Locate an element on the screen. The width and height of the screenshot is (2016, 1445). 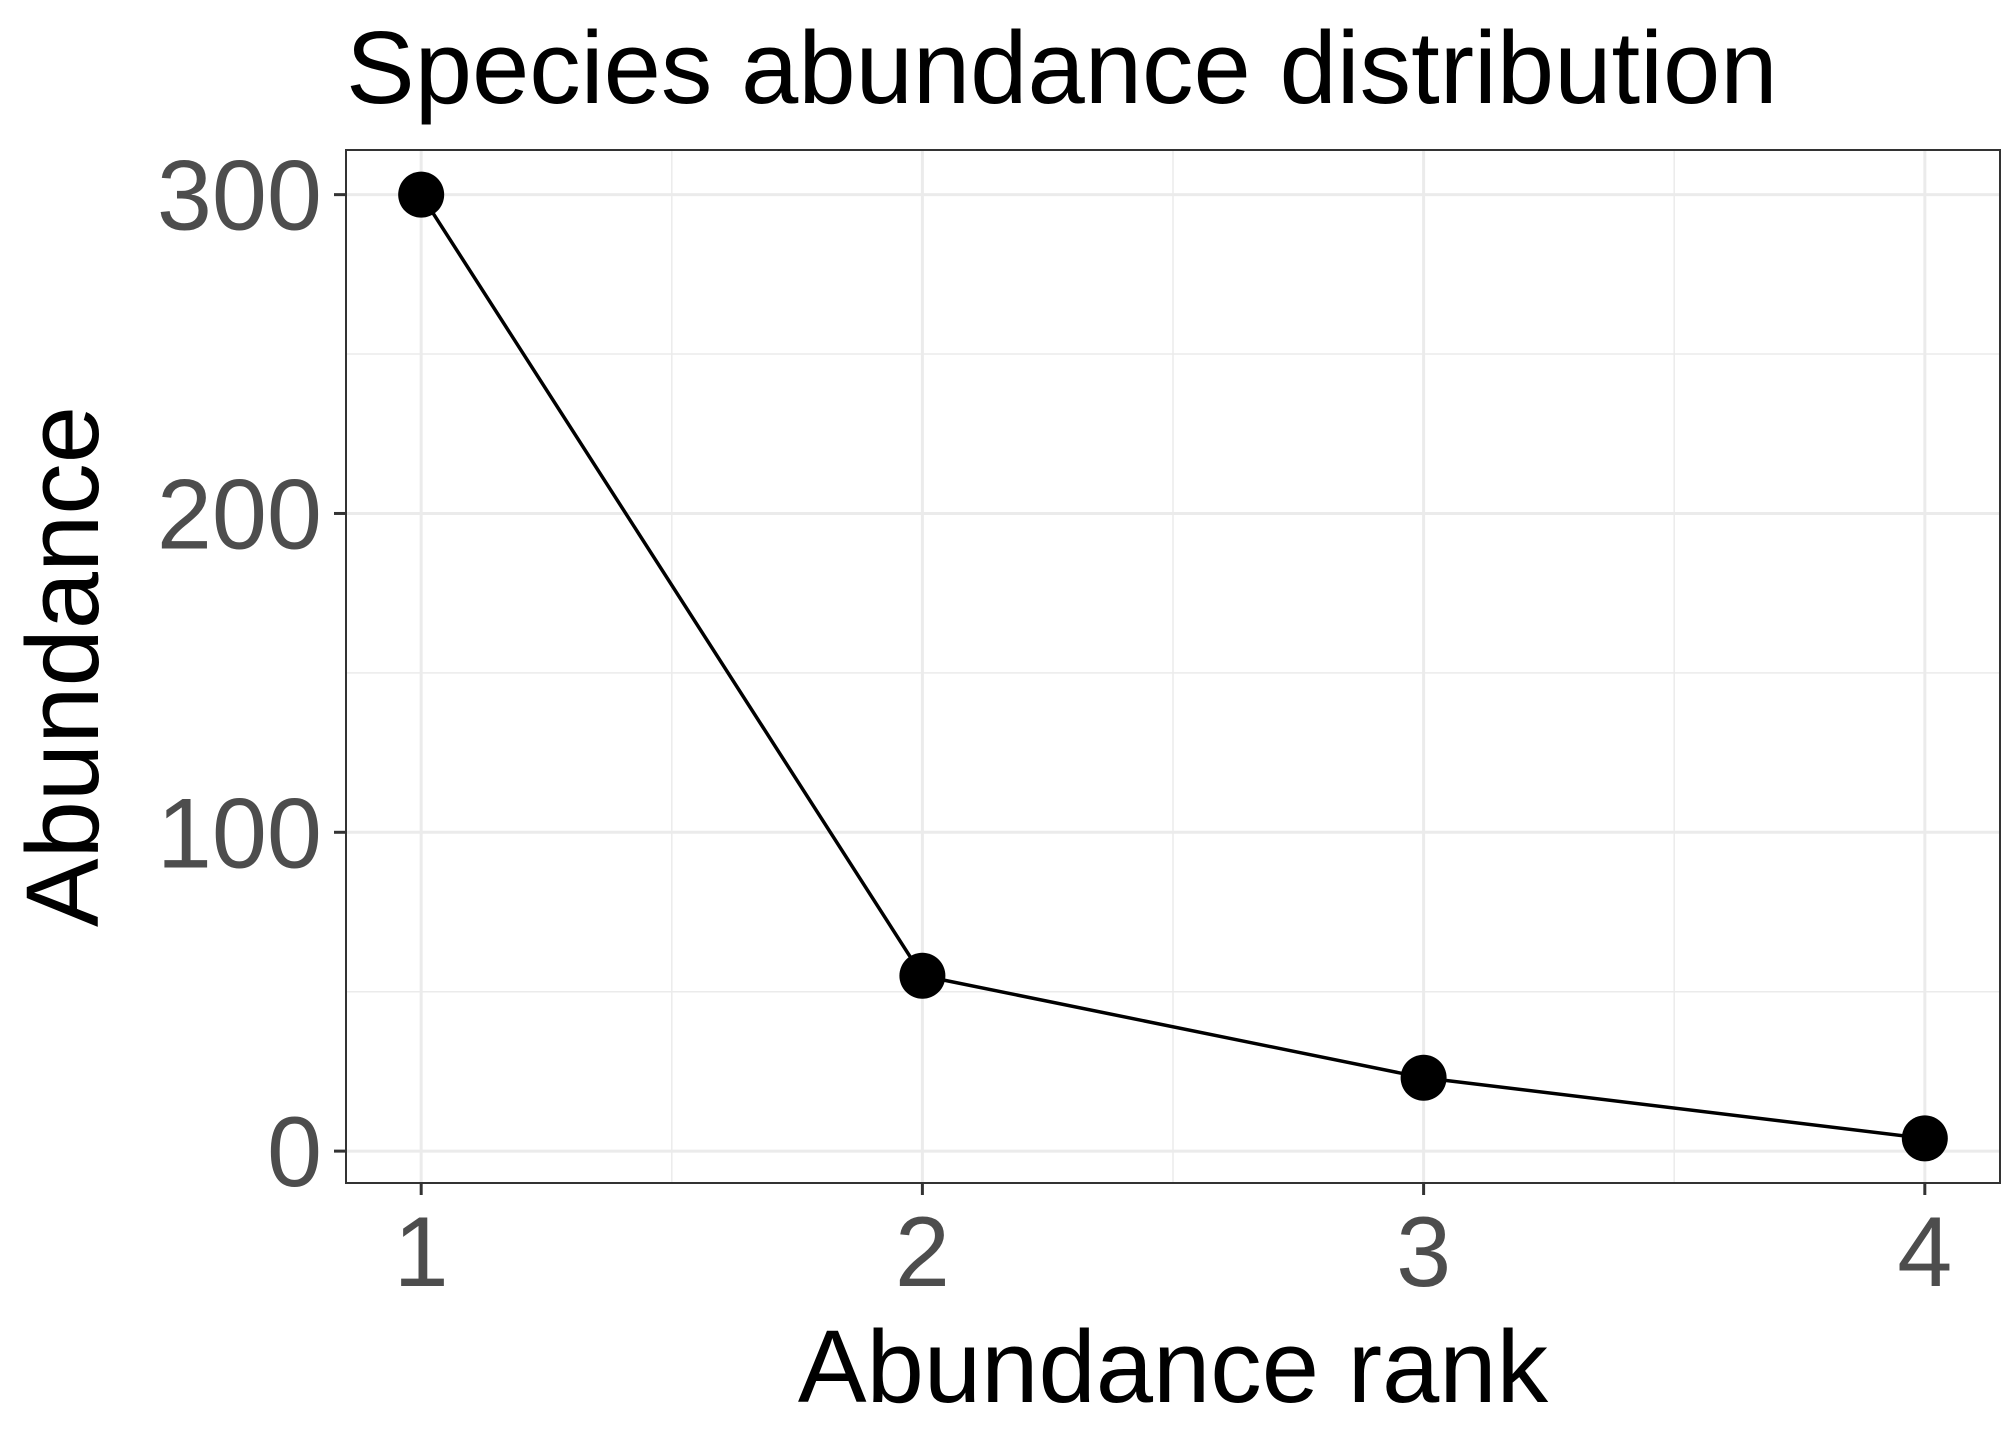
x-axis-title: Abundance rank is located at coordinates (1173, 1366).